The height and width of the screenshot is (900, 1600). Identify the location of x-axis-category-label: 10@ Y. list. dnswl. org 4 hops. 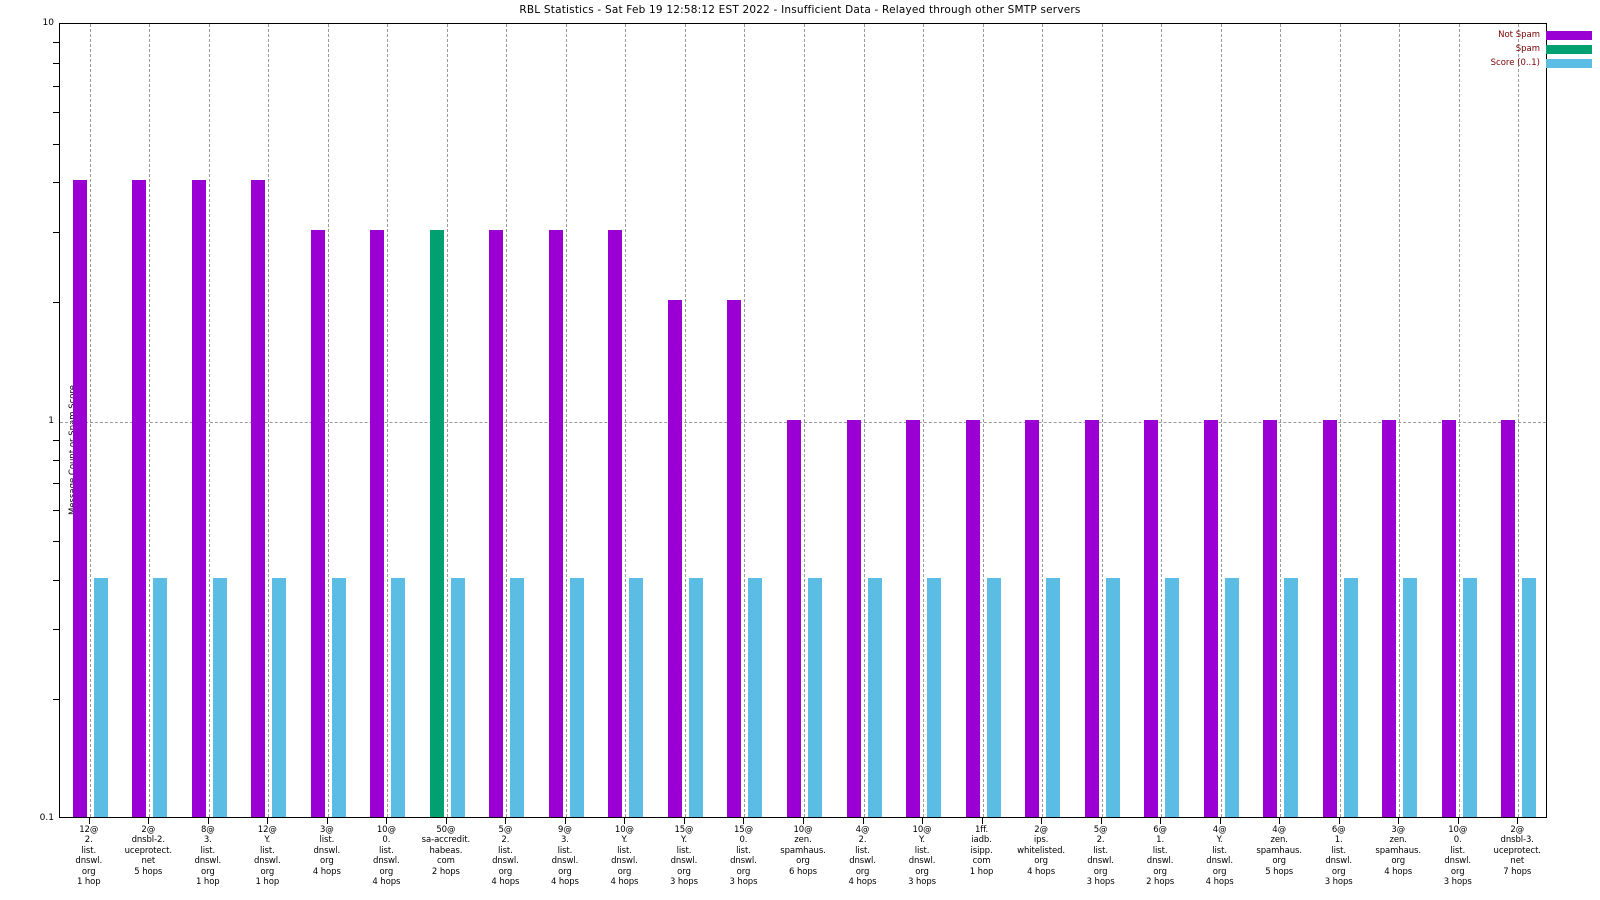
(624, 856).